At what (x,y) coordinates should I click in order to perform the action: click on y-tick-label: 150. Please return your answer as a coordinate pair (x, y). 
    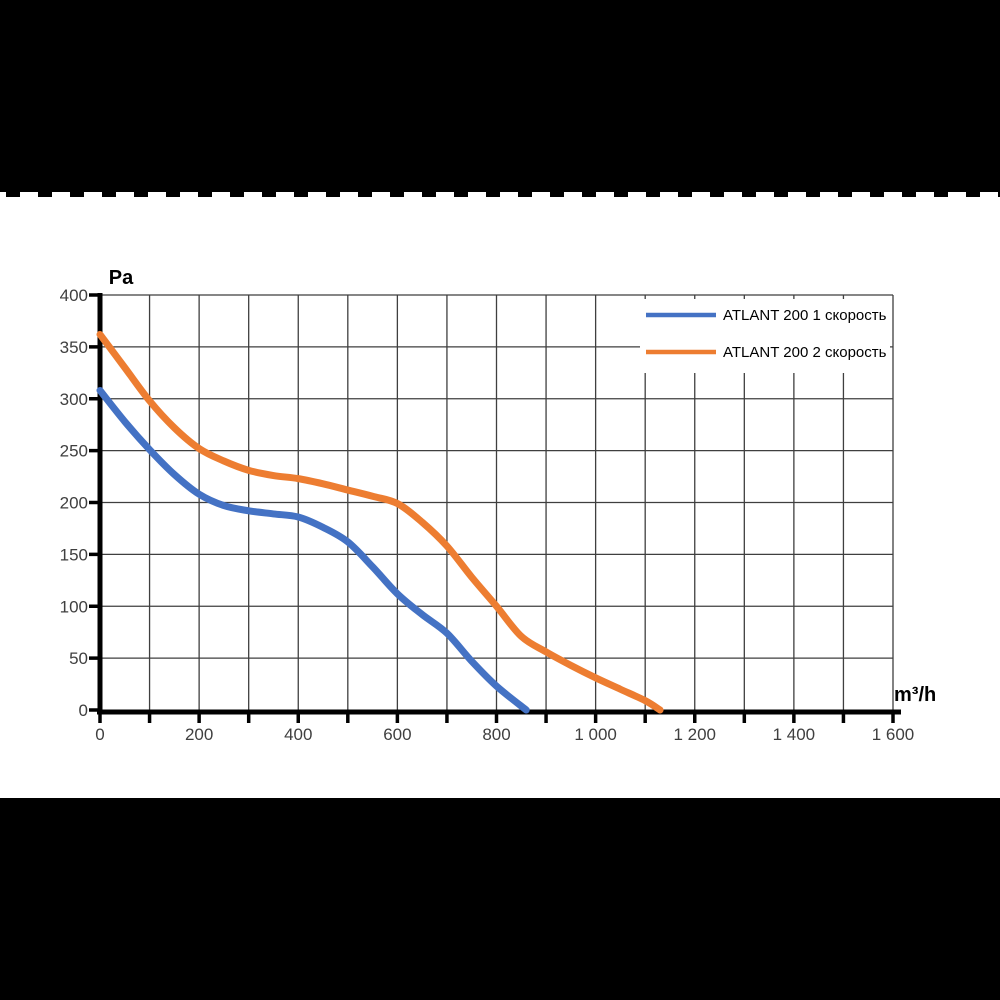
    Looking at the image, I should click on (74, 554).